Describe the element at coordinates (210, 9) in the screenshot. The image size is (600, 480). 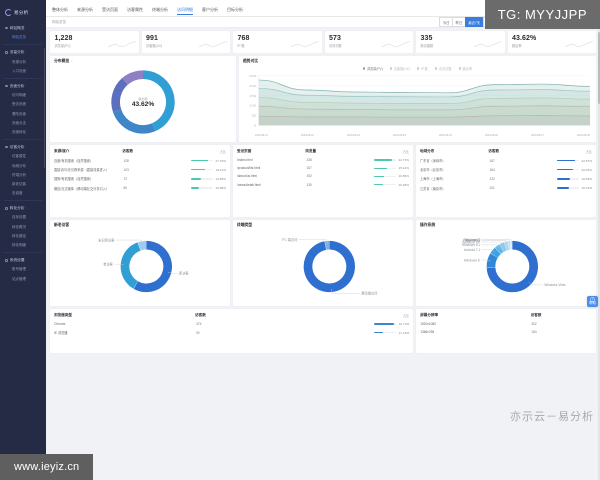
I see `tab-6: 客户分析` at that location.